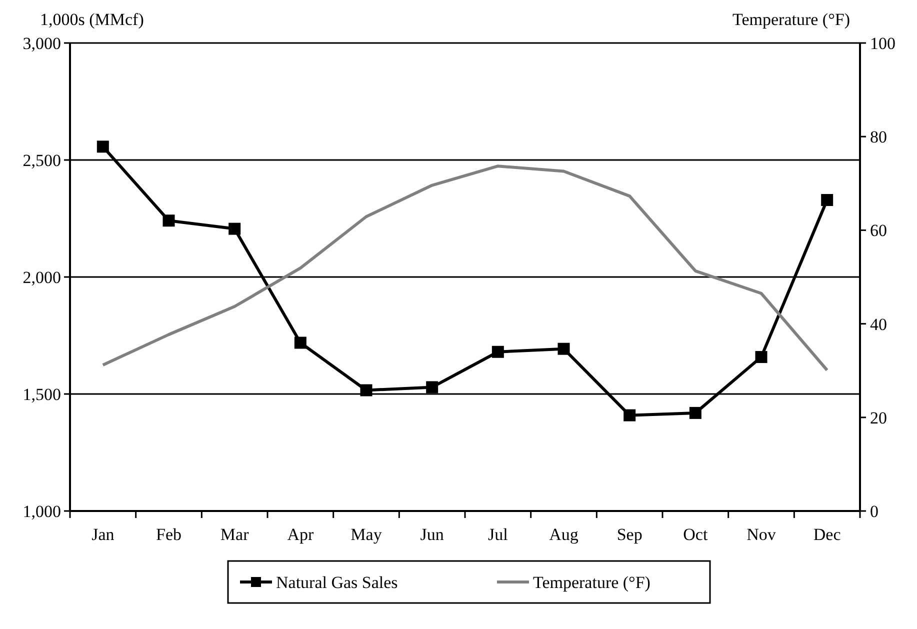 The image size is (917, 629). I want to click on x-tick-label: Dec, so click(827, 534).